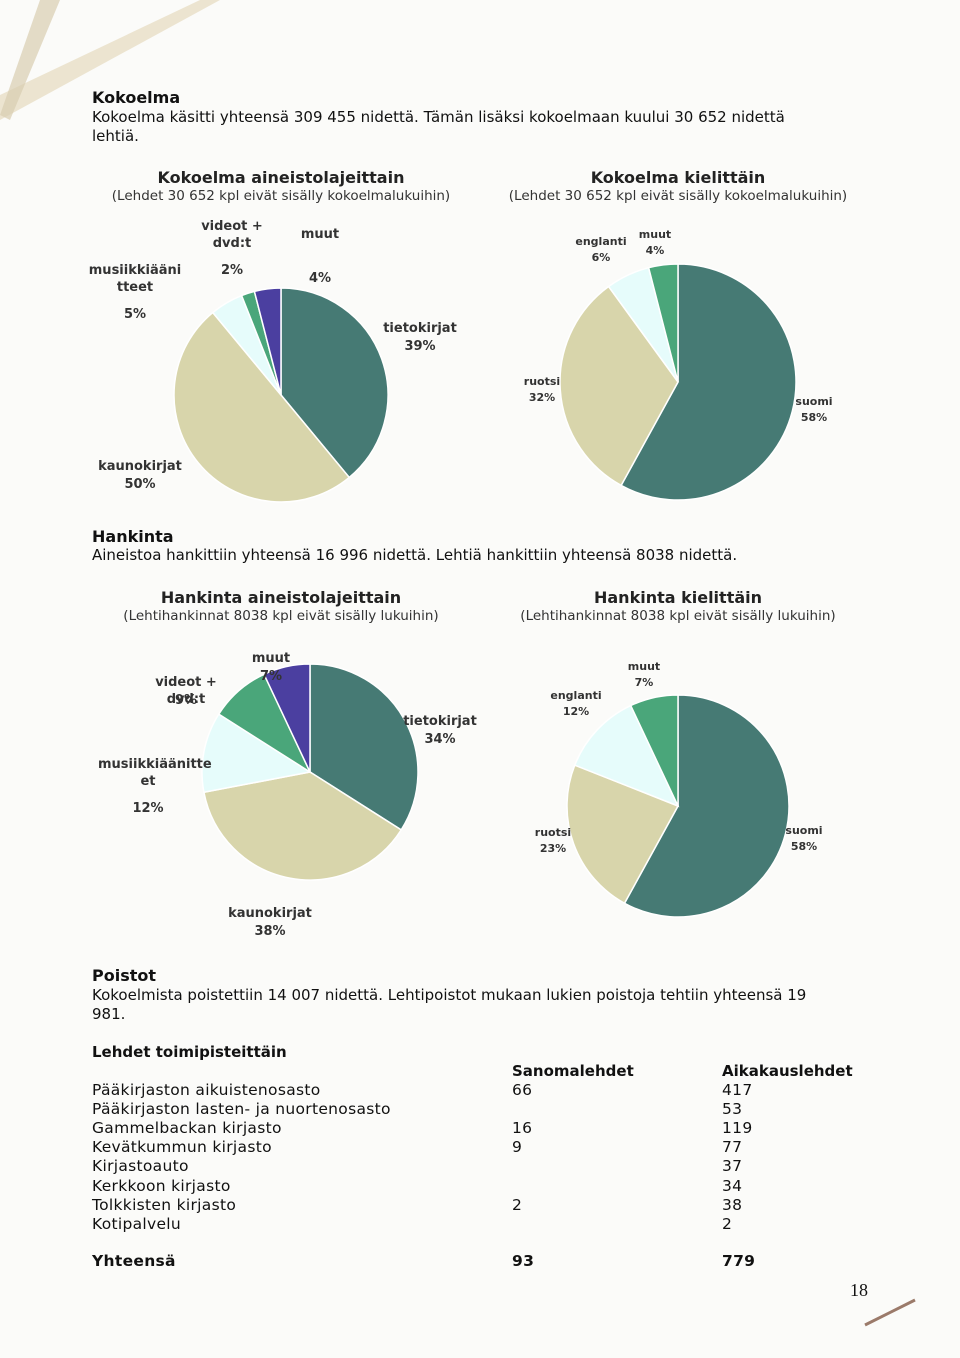  I want to click on table-cell: Kirjastoauto, so click(140, 1166).